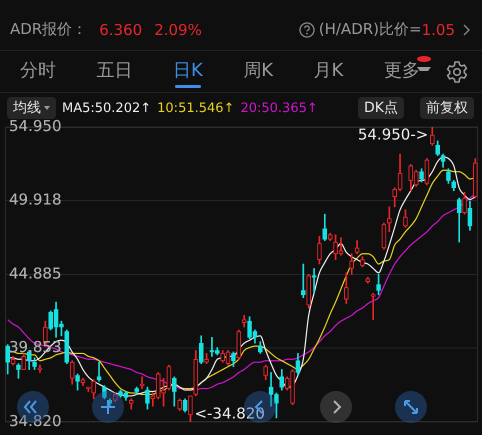 This screenshot has width=482, height=435. Describe the element at coordinates (447, 108) in the screenshot. I see `text: 前复权` at that location.